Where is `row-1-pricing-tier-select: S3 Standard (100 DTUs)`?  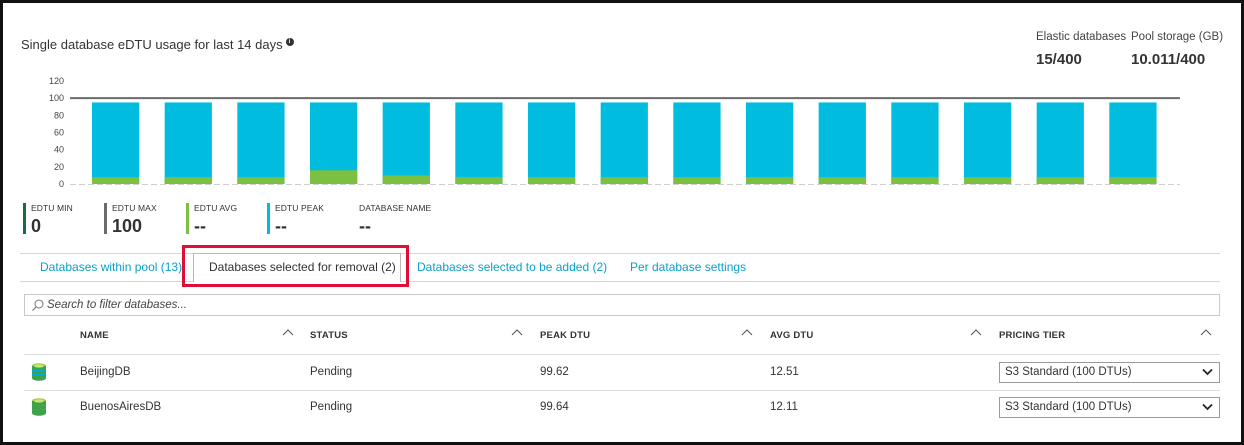 row-1-pricing-tier-select: S3 Standard (100 DTUs) is located at coordinates (1109, 372).